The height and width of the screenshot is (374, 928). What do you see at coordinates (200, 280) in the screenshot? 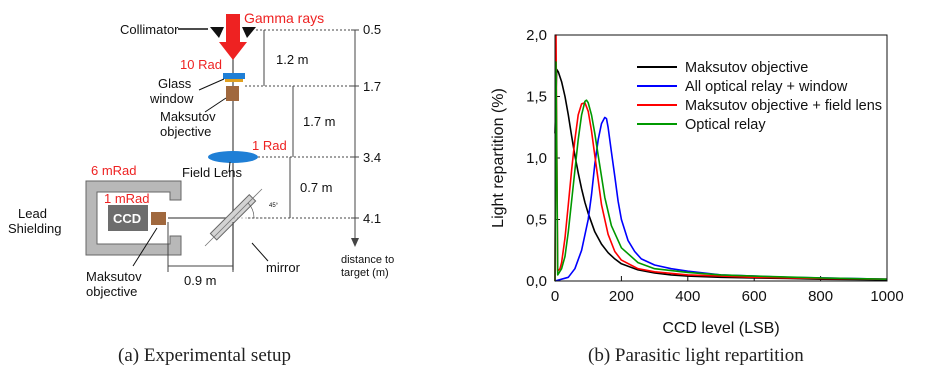
I see `dimension-horizontal-label: 0.9 m` at bounding box center [200, 280].